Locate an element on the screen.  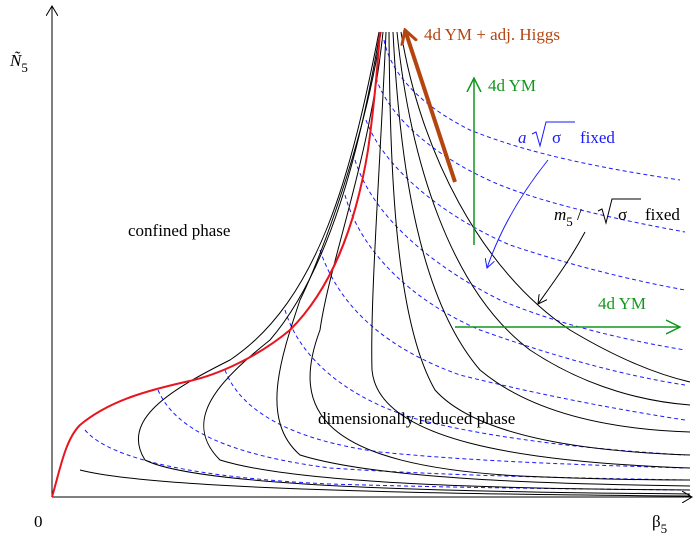
svg-text: m5 / is located at coordinates (568, 217).